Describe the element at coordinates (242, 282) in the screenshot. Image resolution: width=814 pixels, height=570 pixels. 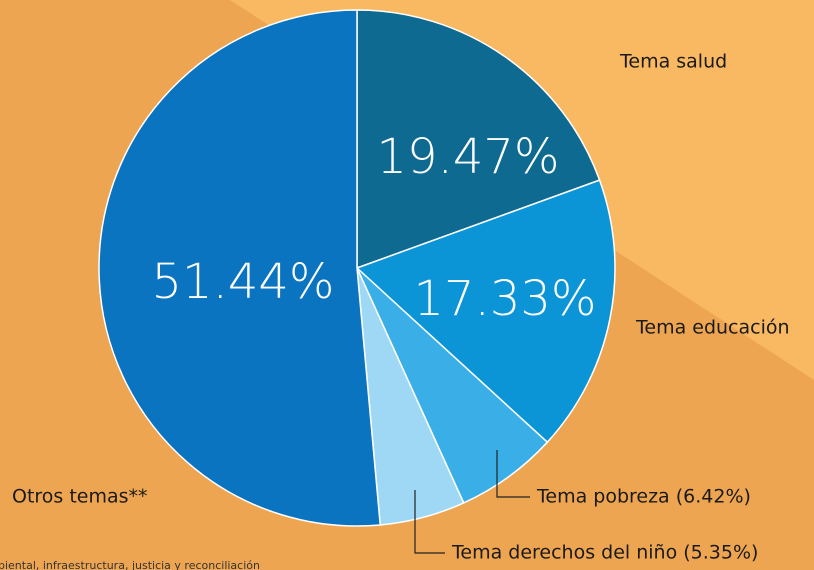
I see `value-label: 51.44%` at that location.